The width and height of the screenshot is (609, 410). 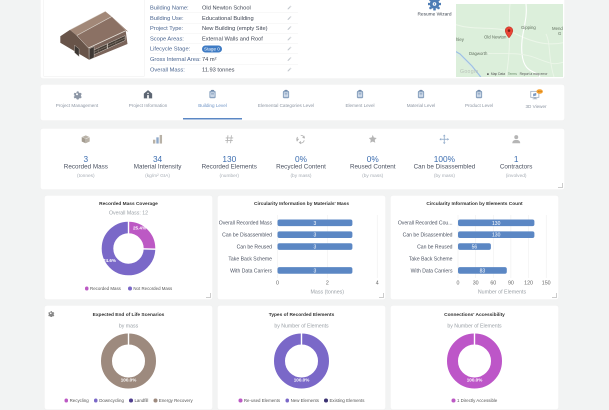 I want to click on svg-text: 120, so click(x=528, y=284).